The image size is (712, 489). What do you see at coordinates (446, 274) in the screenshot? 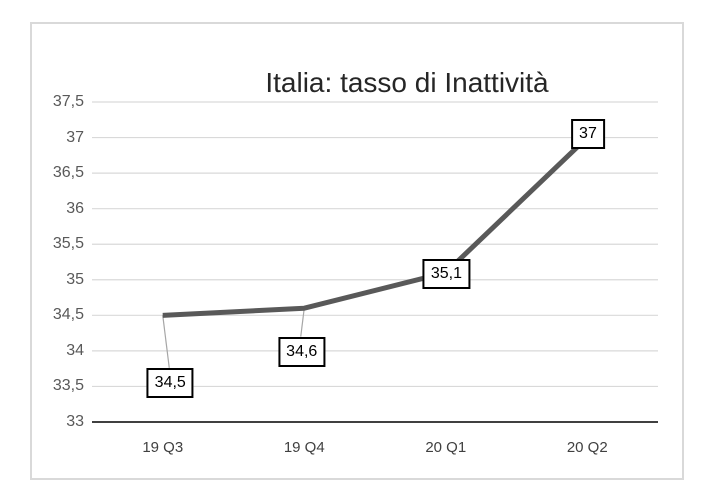
I see `data-label: 35,1` at bounding box center [446, 274].